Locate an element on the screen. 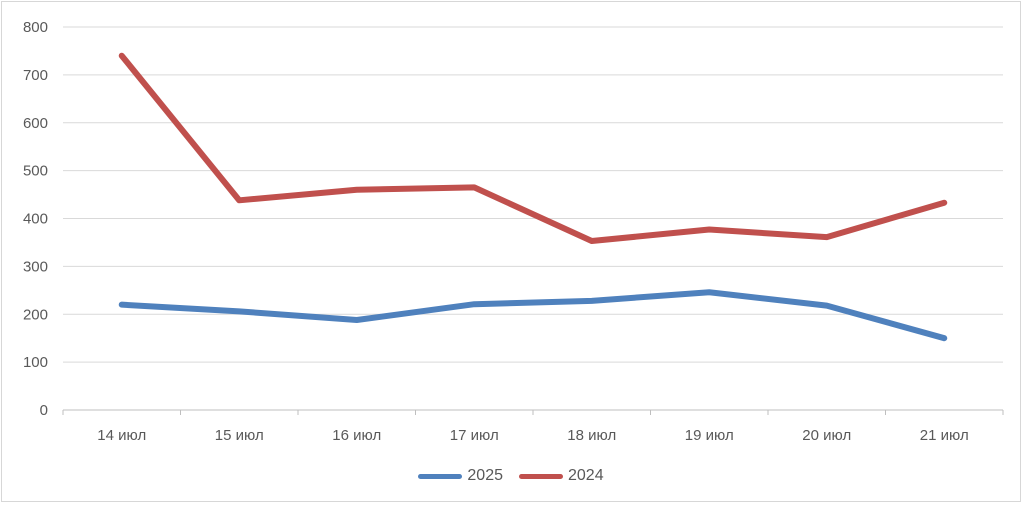  y-axis-tick-label: 600 is located at coordinates (35, 123).